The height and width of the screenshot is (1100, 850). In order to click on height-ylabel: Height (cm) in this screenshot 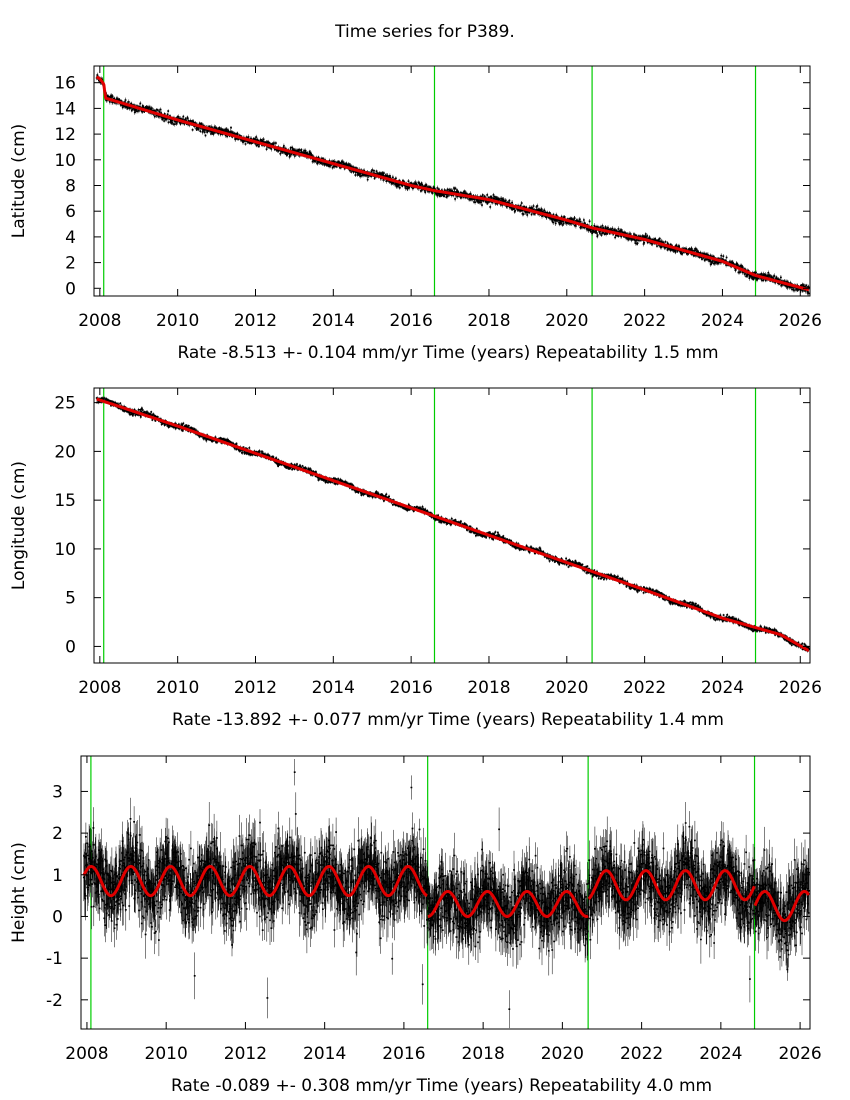, I will do `click(19, 892)`.